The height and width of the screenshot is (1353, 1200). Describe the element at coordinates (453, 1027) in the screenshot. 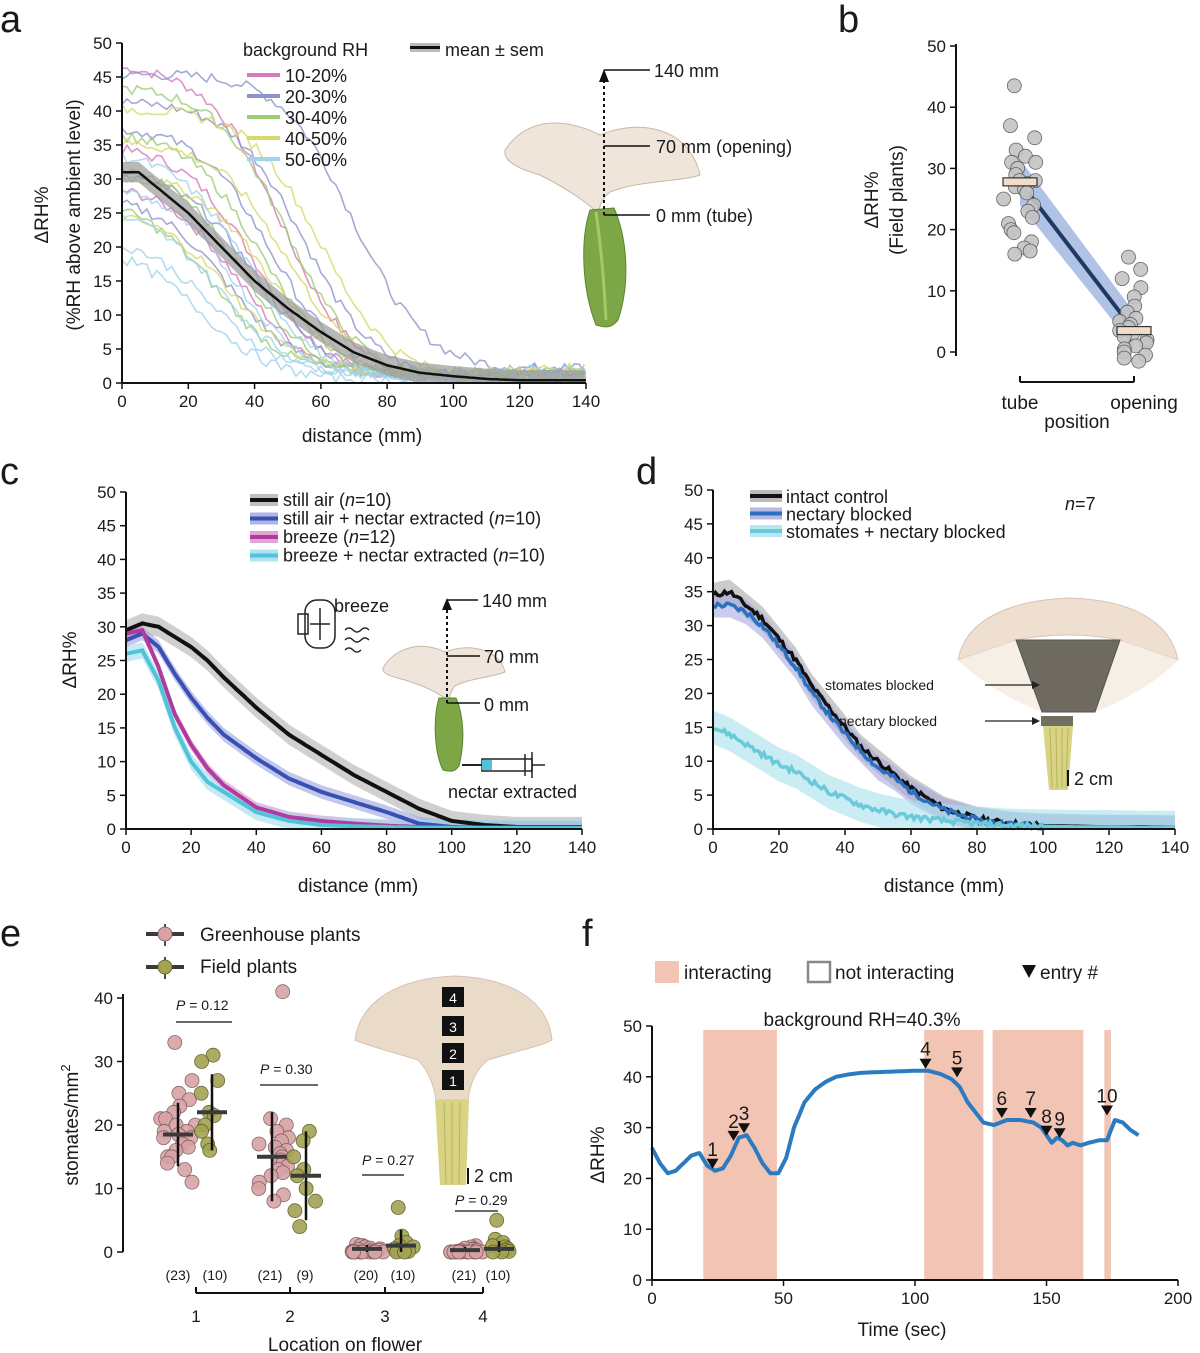

I see `petal-number-3: 3` at that location.